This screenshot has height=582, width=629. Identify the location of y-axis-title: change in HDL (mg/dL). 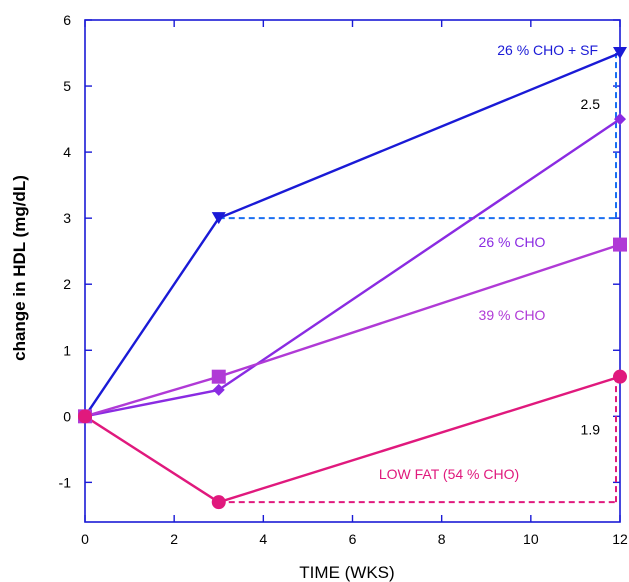
(19, 268).